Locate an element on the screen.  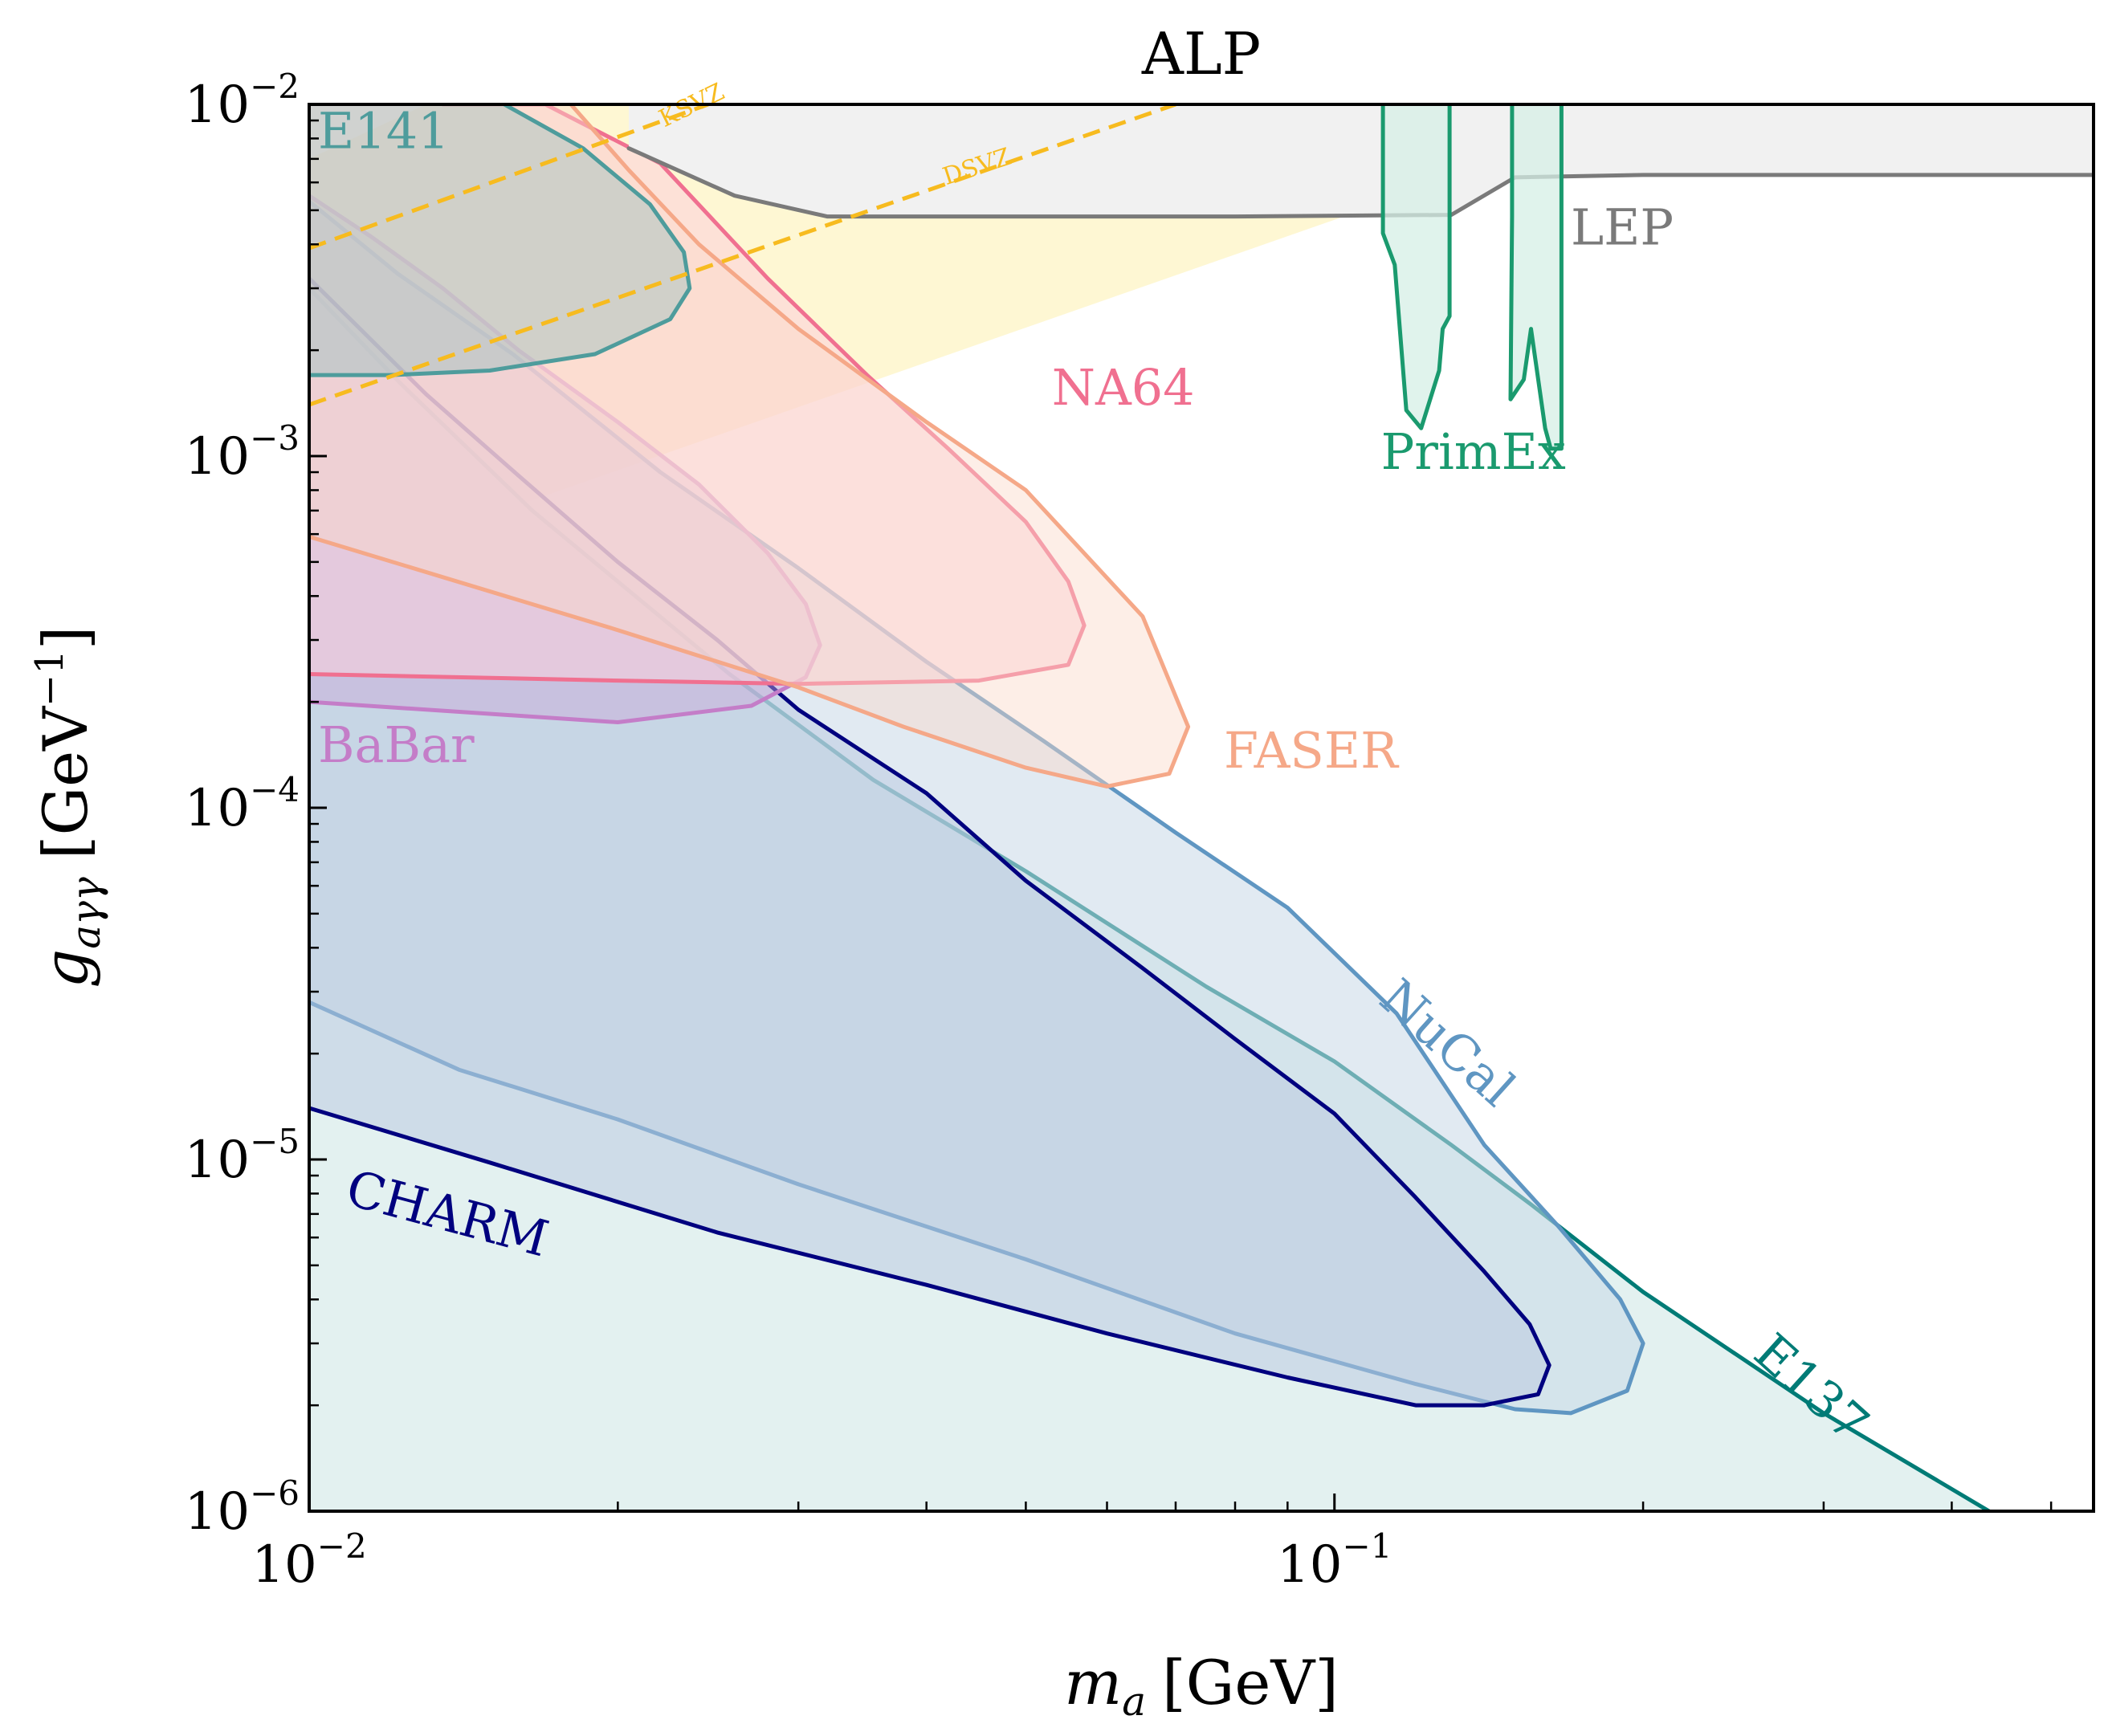
y-axis-label: gaγγ[GeV−1] is located at coordinates (68, 807).